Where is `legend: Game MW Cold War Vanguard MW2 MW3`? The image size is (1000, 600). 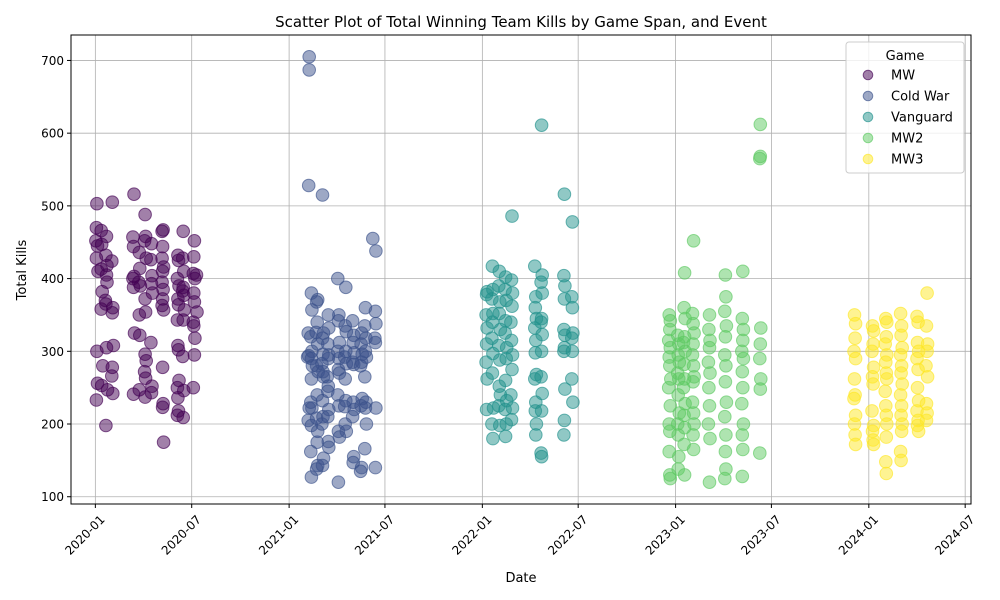
legend: Game MW Cold War Vanguard MW2 MW3 is located at coordinates (905, 107).